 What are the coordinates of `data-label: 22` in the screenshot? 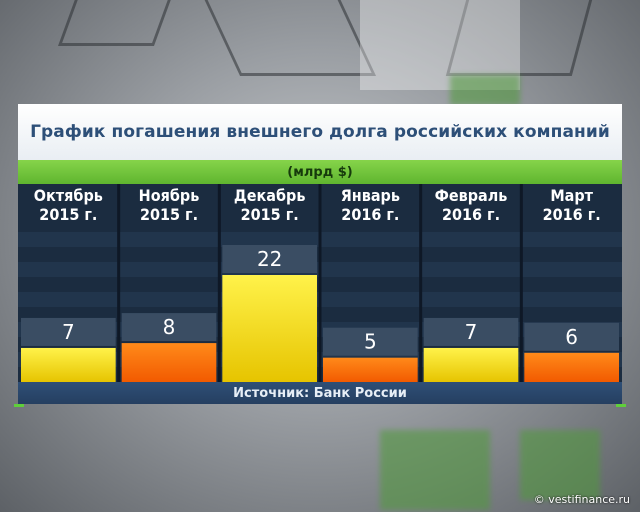 It's located at (269, 259).